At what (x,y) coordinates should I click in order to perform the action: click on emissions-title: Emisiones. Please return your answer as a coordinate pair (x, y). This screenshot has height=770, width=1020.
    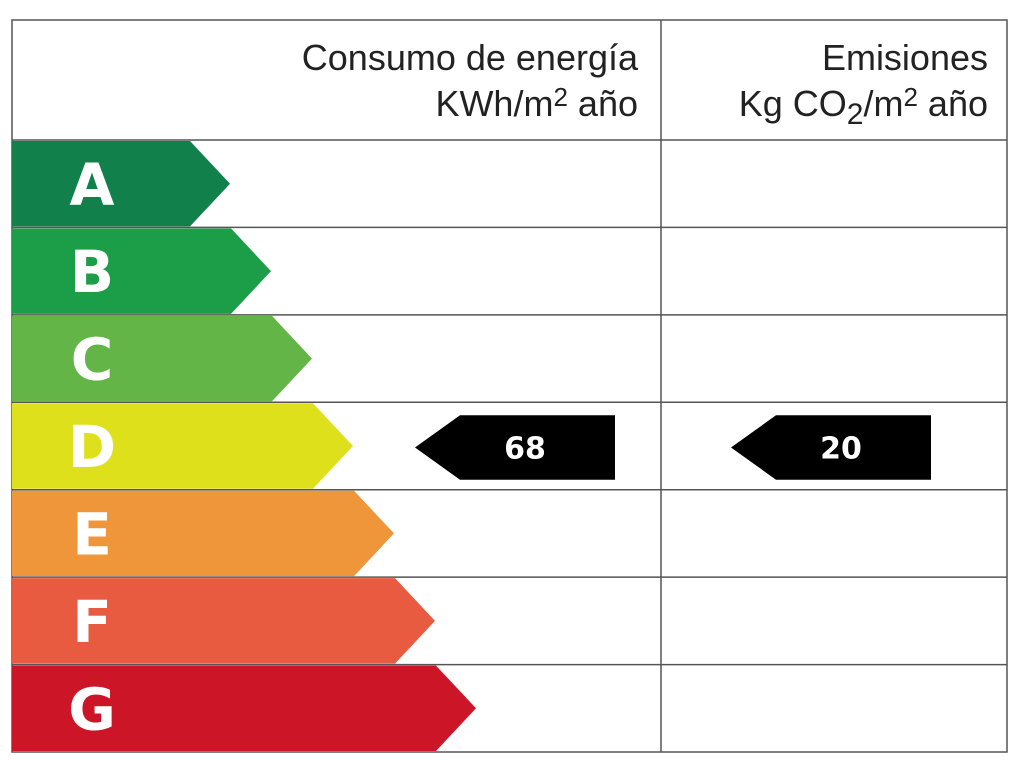
    Looking at the image, I should click on (905, 57).